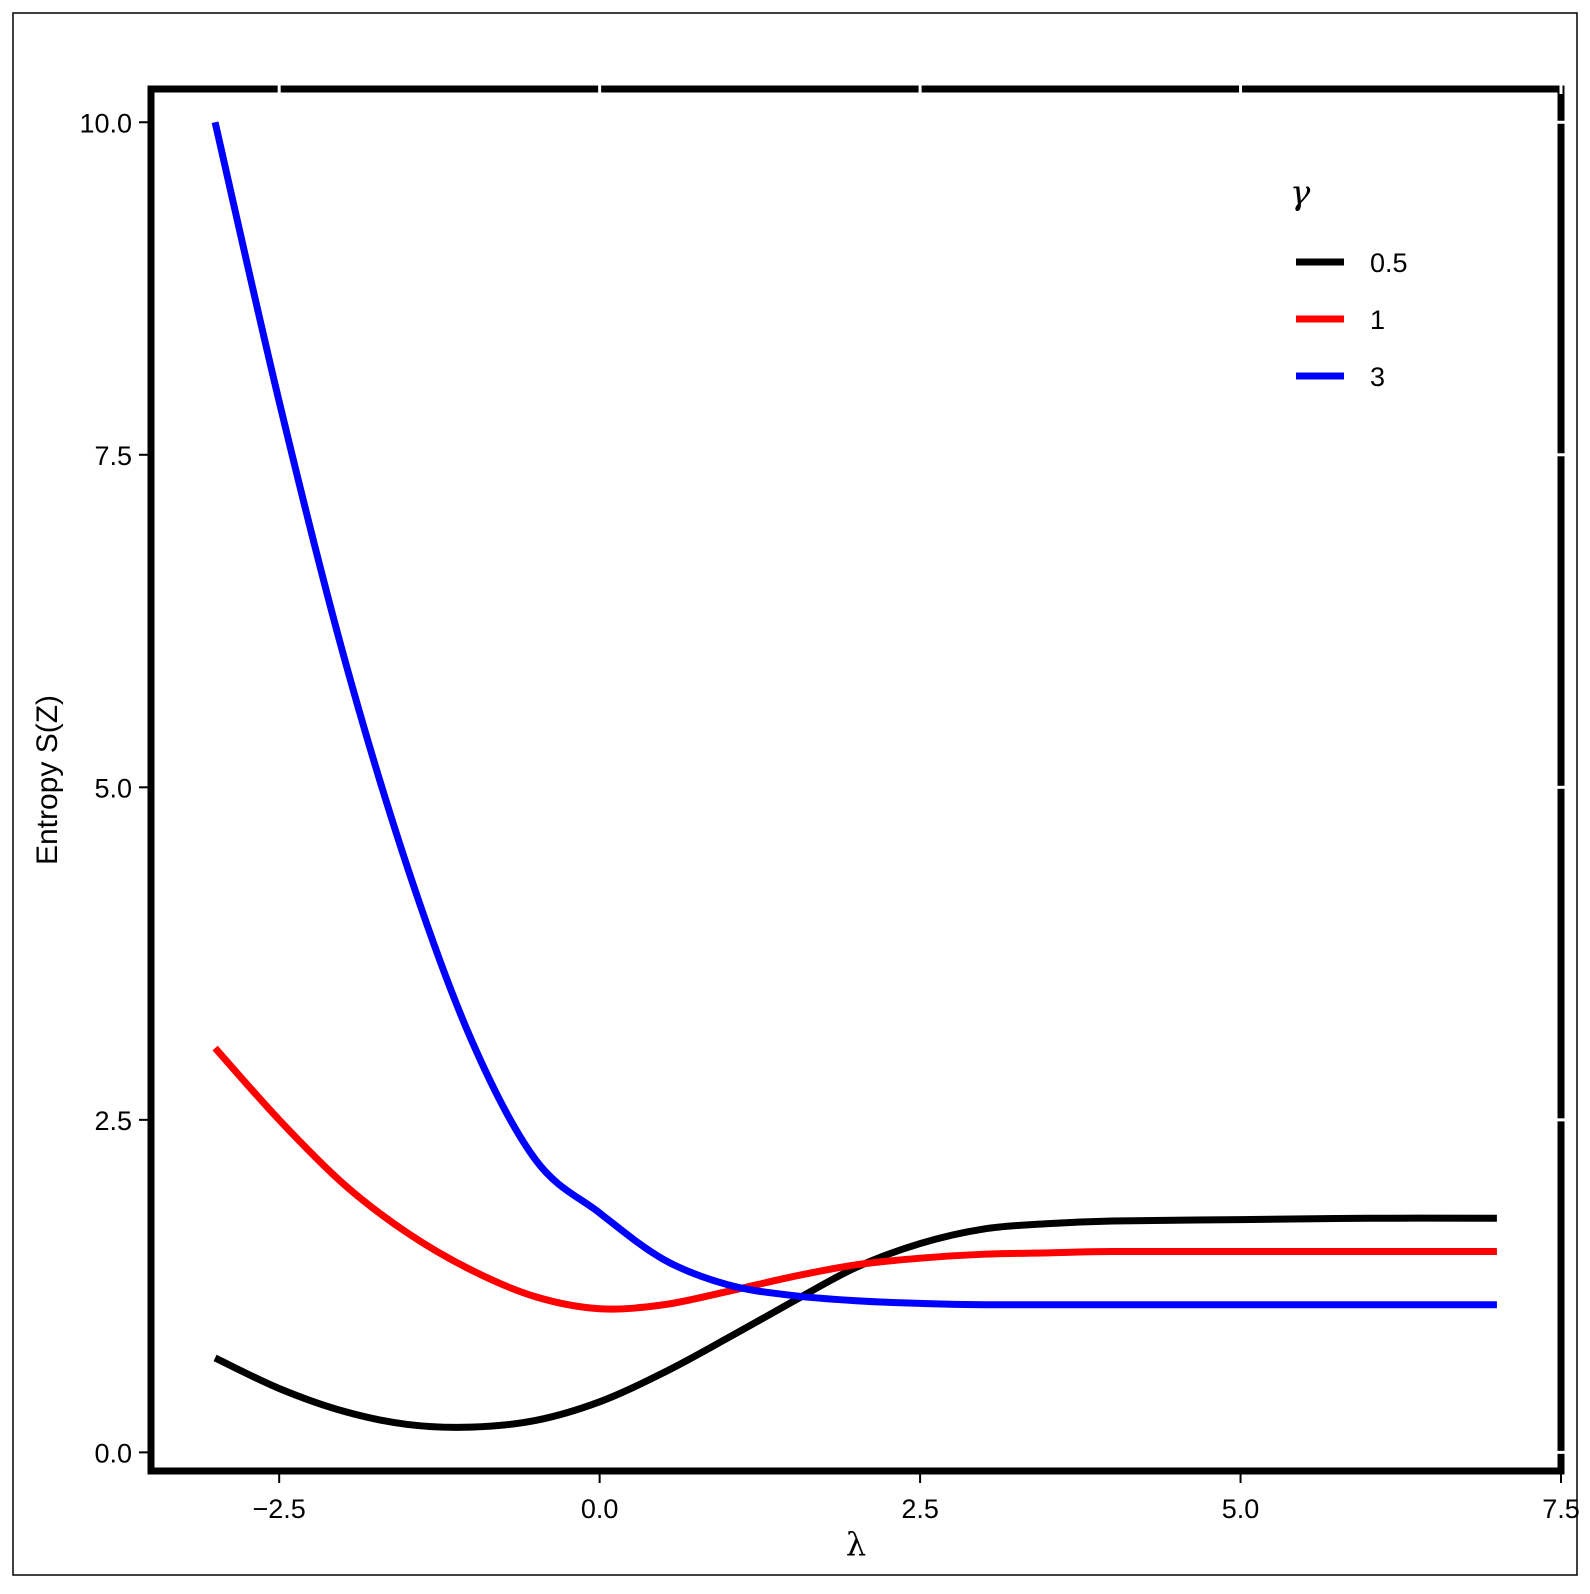 The width and height of the screenshot is (1590, 1594). Describe the element at coordinates (113, 1121) in the screenshot. I see `y-tick-label: 2.5` at that location.